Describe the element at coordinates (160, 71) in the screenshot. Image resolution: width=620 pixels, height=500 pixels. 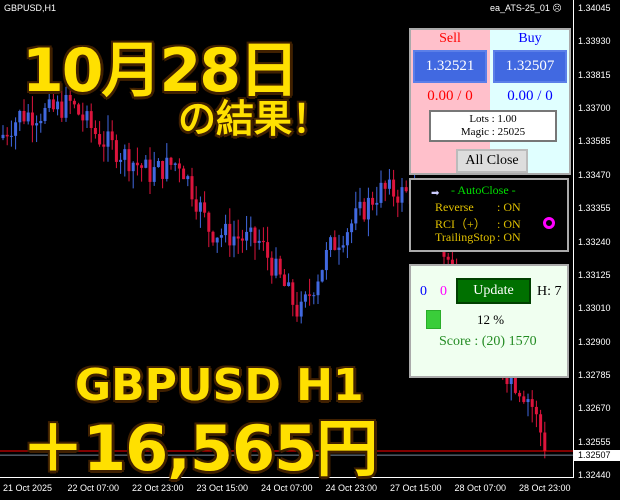
I see `overlay-date: 10月28日` at that location.